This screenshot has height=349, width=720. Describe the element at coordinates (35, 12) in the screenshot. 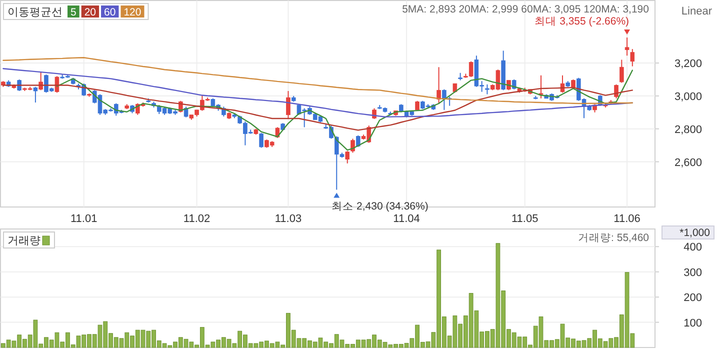

I see `legend-title: 이동평균선` at that location.